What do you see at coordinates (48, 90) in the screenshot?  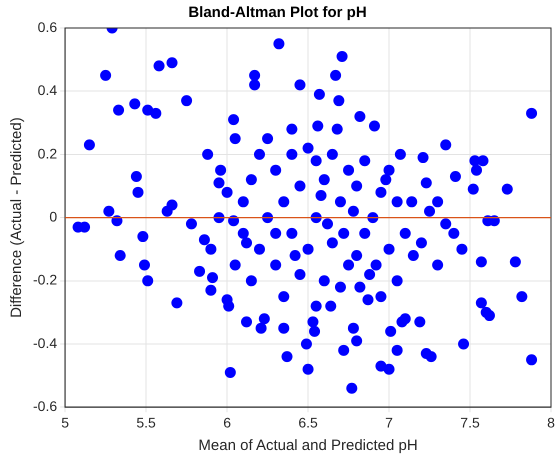 I see `y-tick-label: 0.4` at bounding box center [48, 90].